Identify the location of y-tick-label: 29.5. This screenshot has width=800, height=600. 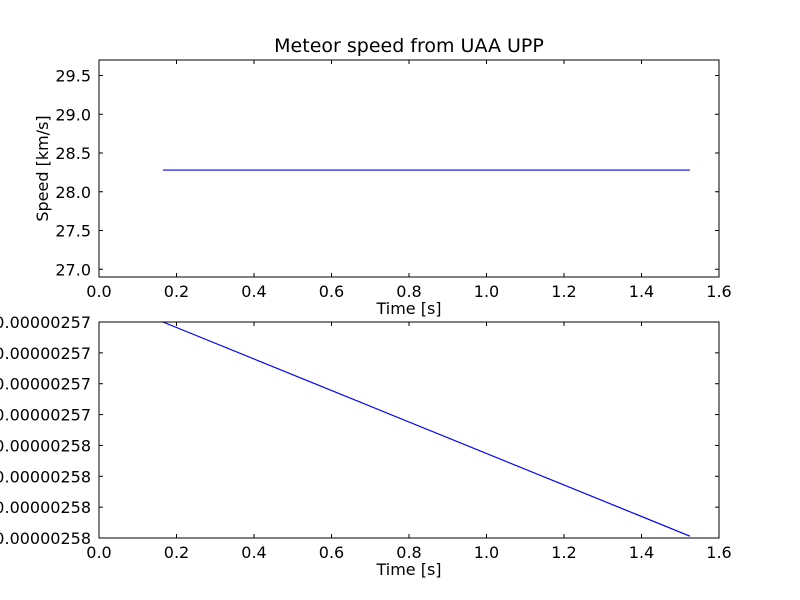
(73, 76).